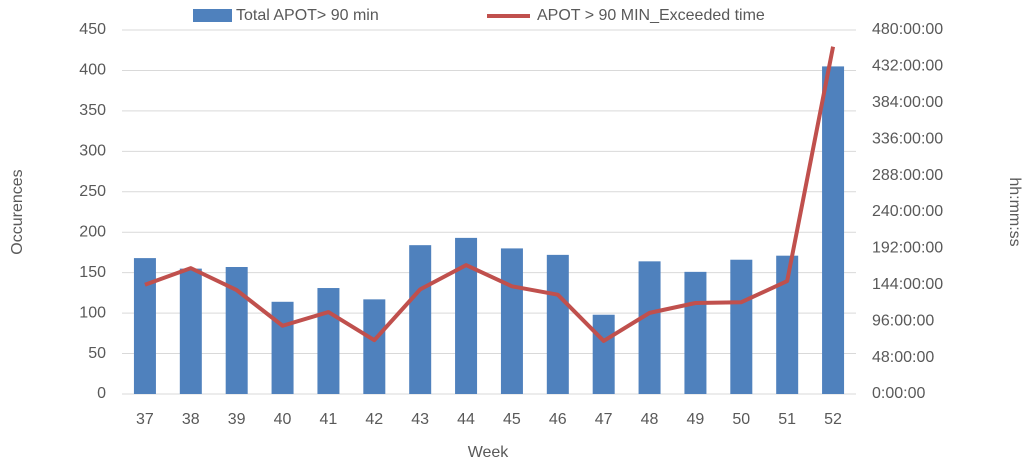 The height and width of the screenshot is (463, 1029). Describe the element at coordinates (92, 70) in the screenshot. I see `y-tick-label: 400` at that location.